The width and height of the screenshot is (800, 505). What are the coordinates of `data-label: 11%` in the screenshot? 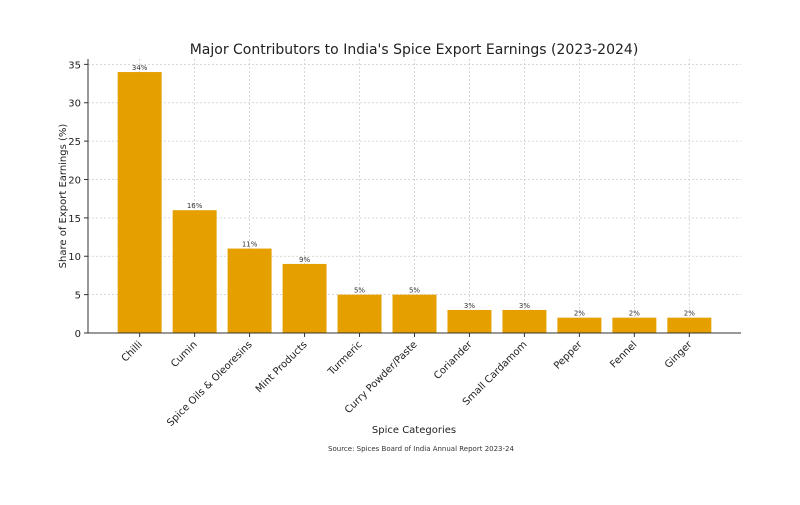 It's located at (250, 245).